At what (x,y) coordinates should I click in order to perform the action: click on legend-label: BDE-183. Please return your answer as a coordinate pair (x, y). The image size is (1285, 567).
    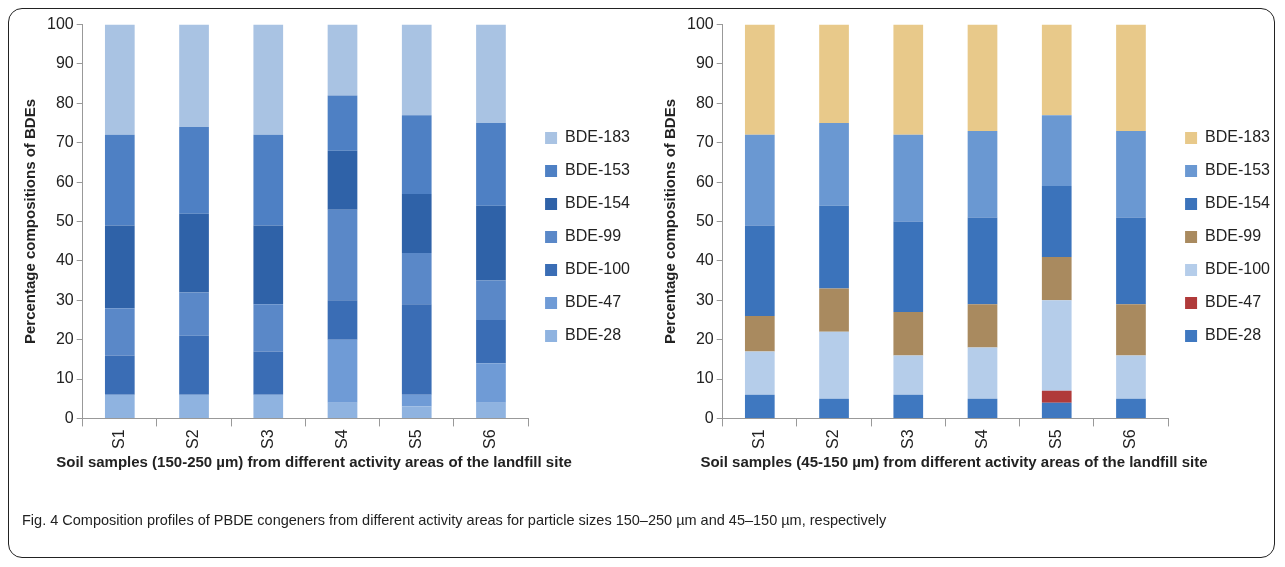
    Looking at the image, I should click on (598, 137).